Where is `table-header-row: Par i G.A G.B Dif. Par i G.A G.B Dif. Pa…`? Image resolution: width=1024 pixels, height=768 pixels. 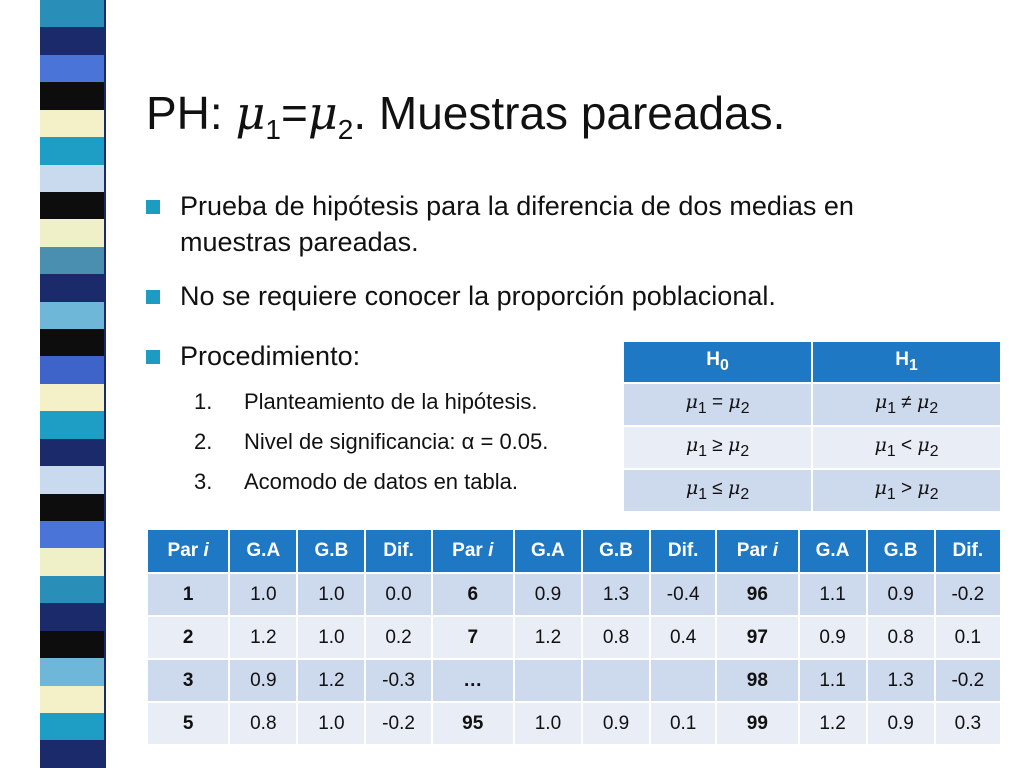
table-header-row: Par i G.A G.B Dif. Par i G.A G.B Dif. Pa… is located at coordinates (574, 551).